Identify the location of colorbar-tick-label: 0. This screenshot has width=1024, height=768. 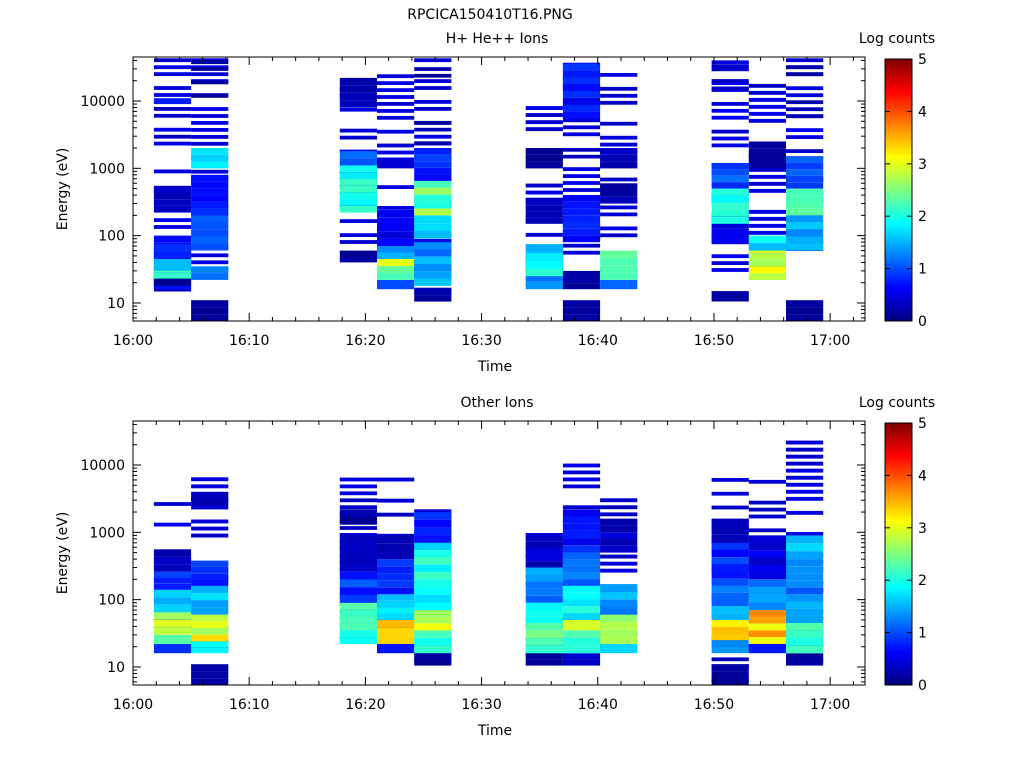
(922, 686).